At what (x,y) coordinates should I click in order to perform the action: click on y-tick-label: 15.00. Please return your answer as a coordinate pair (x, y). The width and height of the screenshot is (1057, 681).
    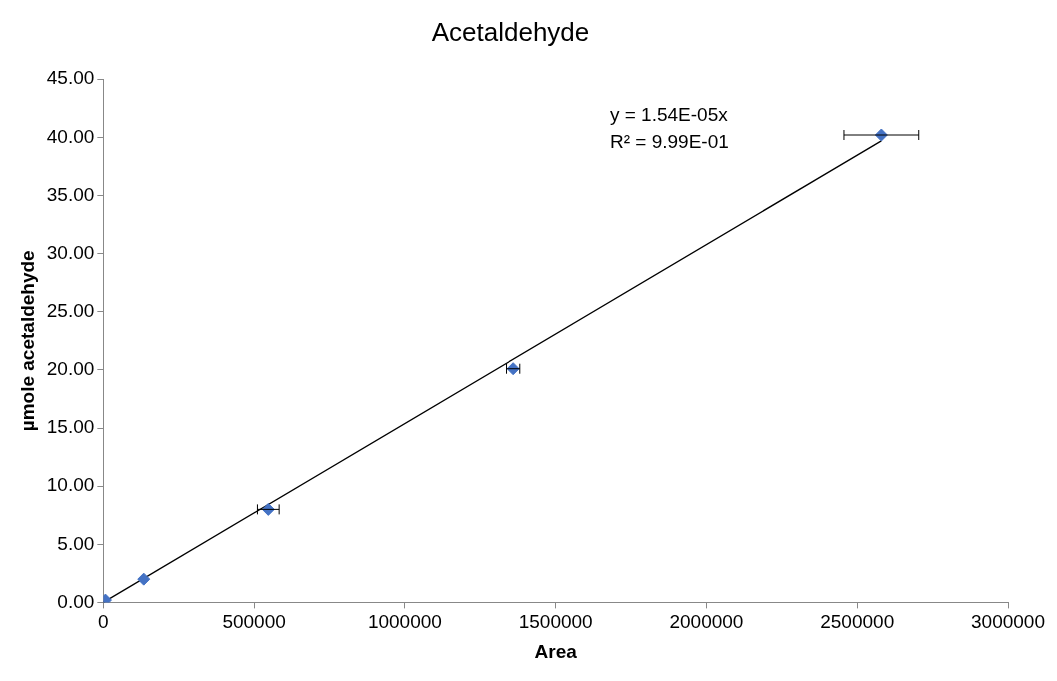
    Looking at the image, I should click on (70, 427).